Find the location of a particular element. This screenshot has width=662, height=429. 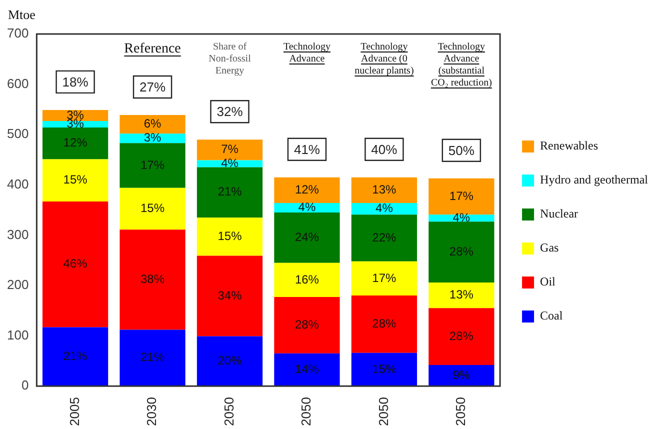

annotation: Share of Non-fossil Energy is located at coordinates (230, 59).